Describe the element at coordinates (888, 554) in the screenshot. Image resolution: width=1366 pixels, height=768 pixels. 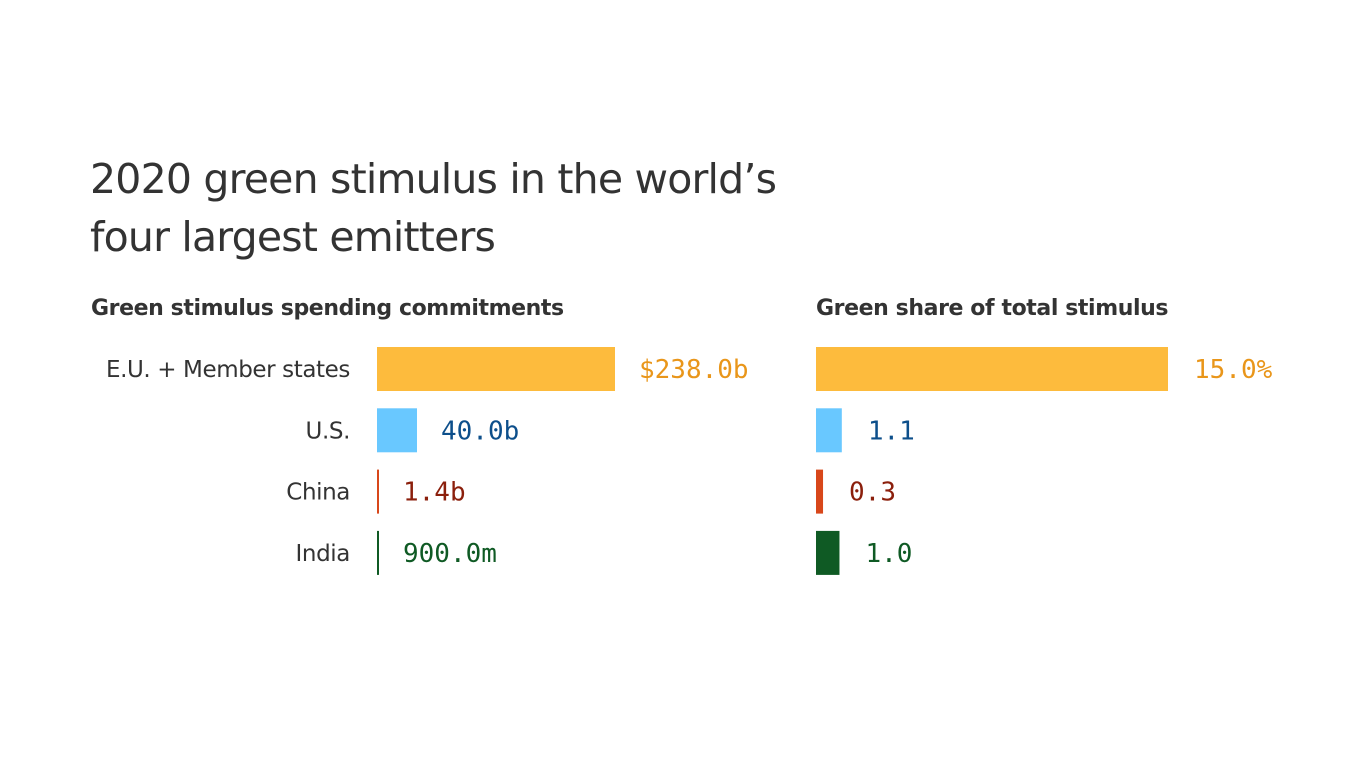
I see `share-value-label-4: 1.0` at that location.